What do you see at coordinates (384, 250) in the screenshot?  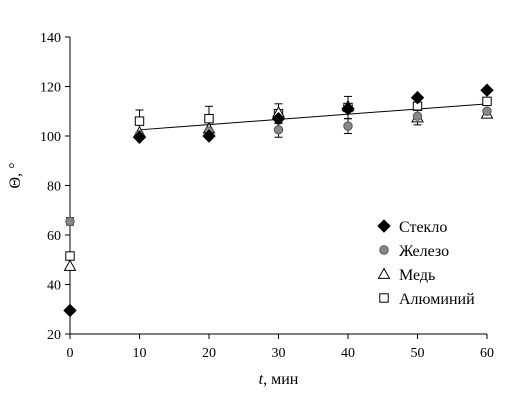 I see `legend-marker-circle` at bounding box center [384, 250].